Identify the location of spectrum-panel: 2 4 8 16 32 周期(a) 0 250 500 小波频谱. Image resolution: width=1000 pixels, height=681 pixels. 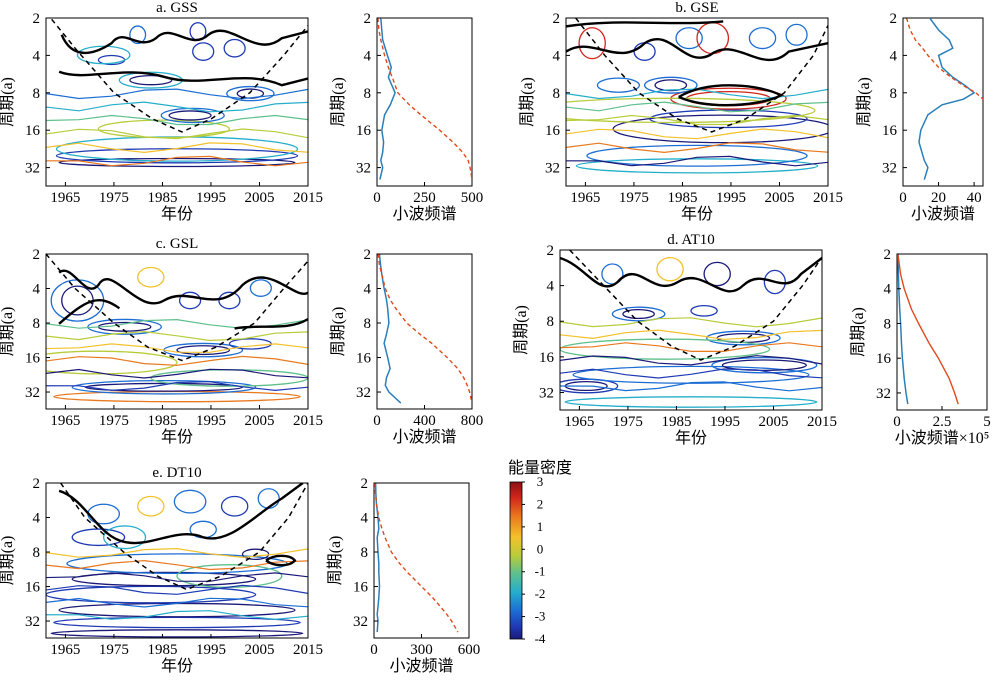
(406, 117).